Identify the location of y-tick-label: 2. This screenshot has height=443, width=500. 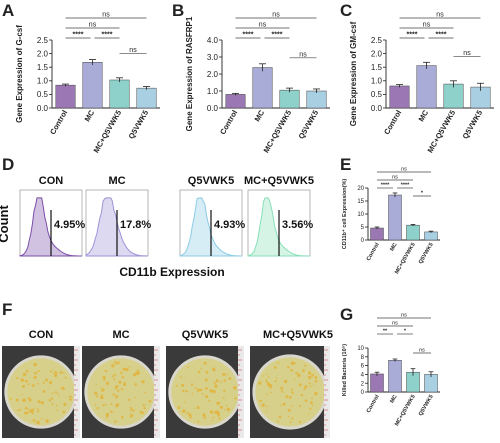
(363, 384).